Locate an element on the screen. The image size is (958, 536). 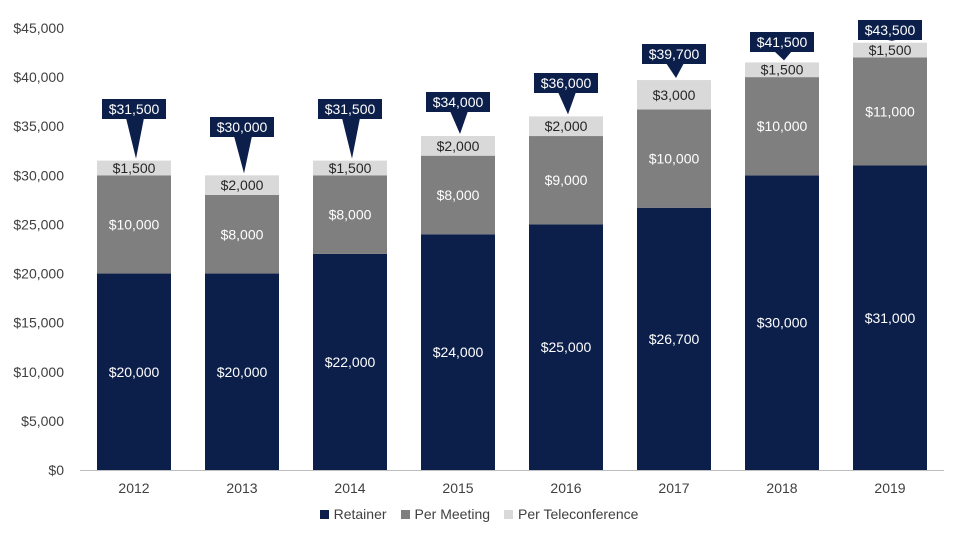
callout-total-label: $41,500 is located at coordinates (782, 42).